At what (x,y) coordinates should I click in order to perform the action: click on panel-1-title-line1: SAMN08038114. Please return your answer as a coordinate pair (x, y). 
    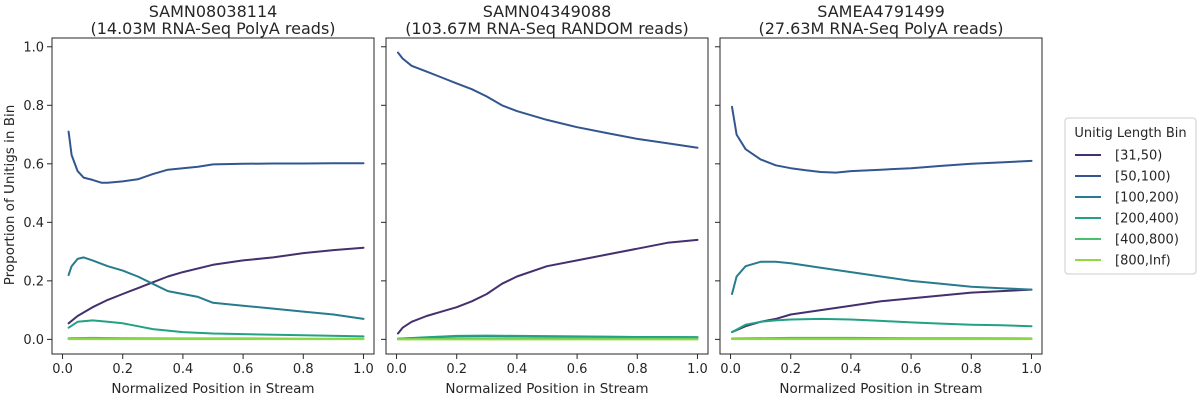
    Looking at the image, I should click on (213, 11).